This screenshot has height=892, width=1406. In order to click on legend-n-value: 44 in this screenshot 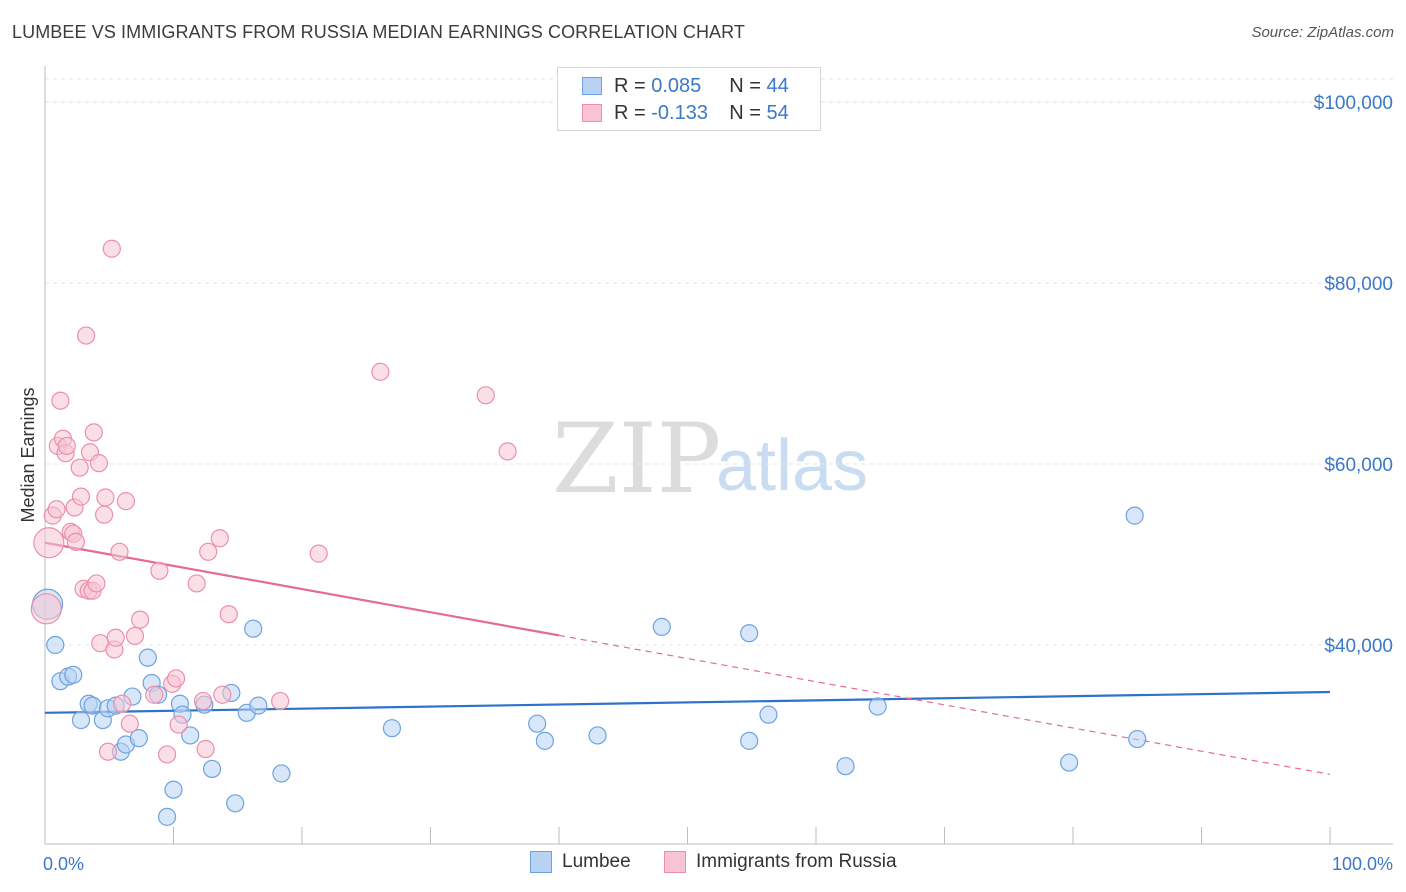, I will do `click(777, 85)`.